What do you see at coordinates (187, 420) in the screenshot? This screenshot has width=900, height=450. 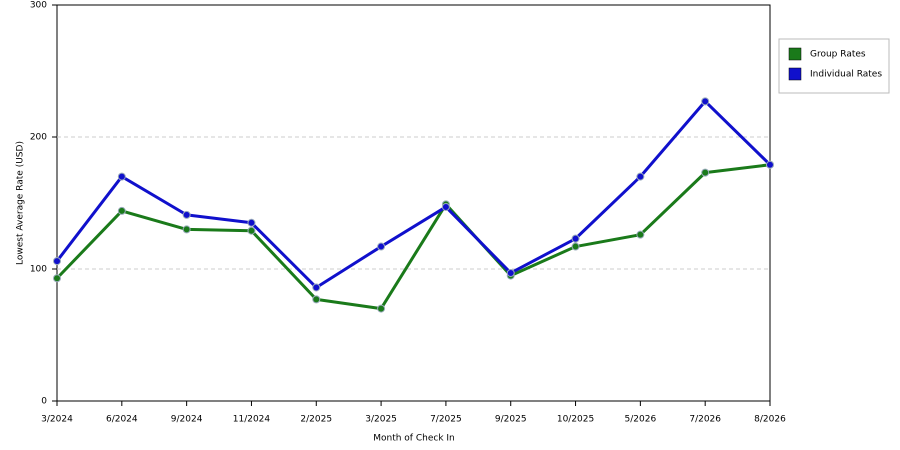 I see `x-tick-label: 9/2024` at bounding box center [187, 420].